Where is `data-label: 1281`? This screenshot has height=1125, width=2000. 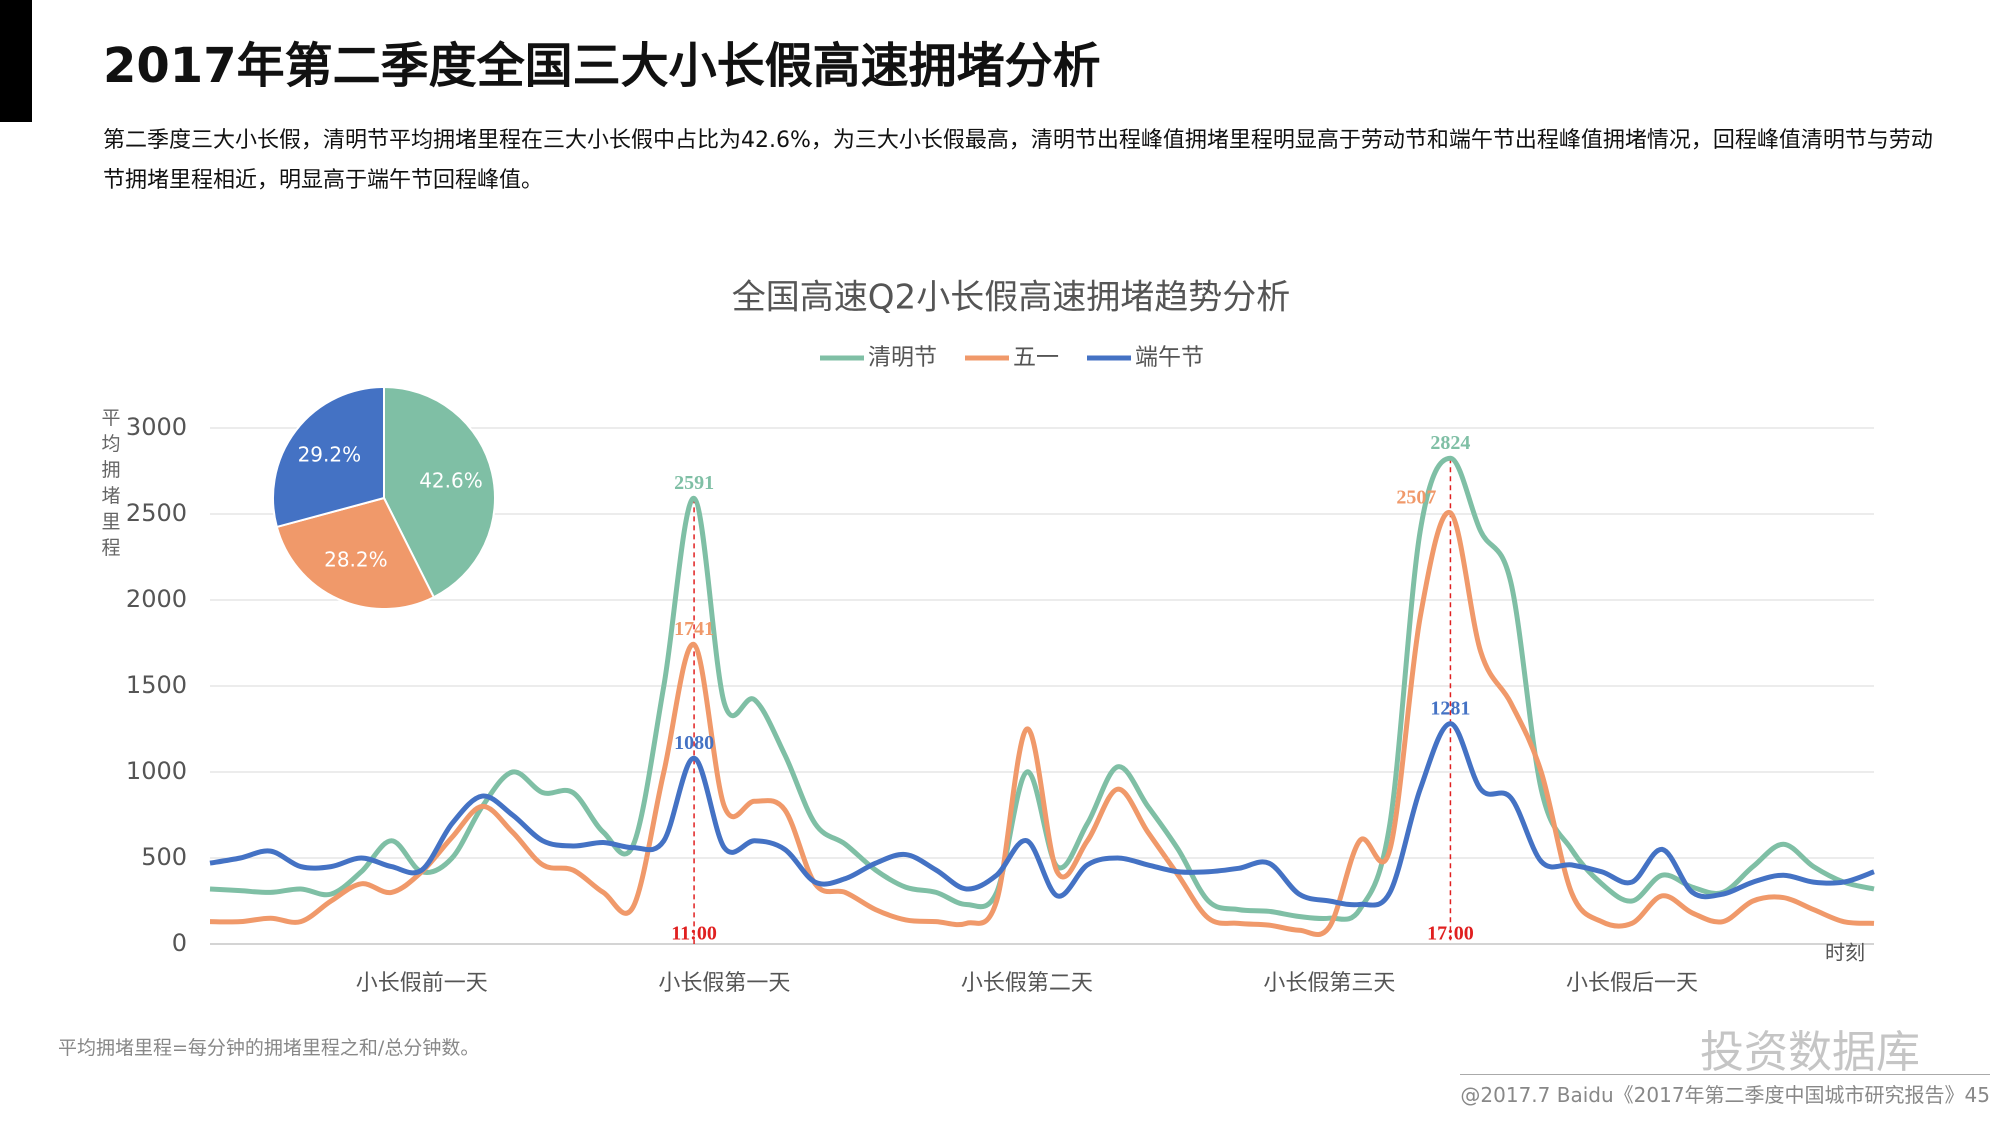 data-label: 1281 is located at coordinates (1450, 708).